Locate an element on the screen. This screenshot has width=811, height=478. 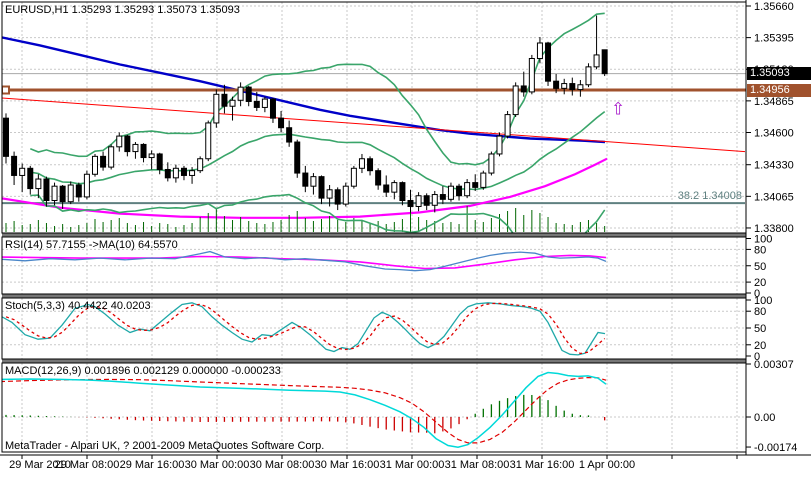
rsi-ma-line is located at coordinates (304, 262).